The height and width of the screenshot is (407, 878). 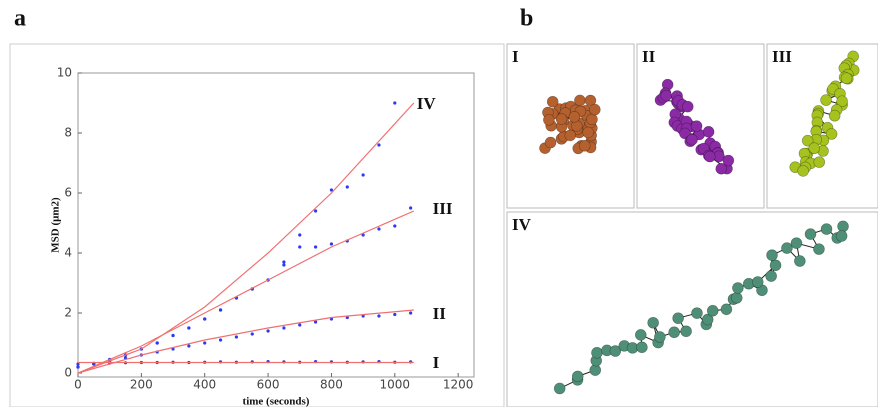 I want to click on y-tick-label: 8, so click(x=68, y=133).